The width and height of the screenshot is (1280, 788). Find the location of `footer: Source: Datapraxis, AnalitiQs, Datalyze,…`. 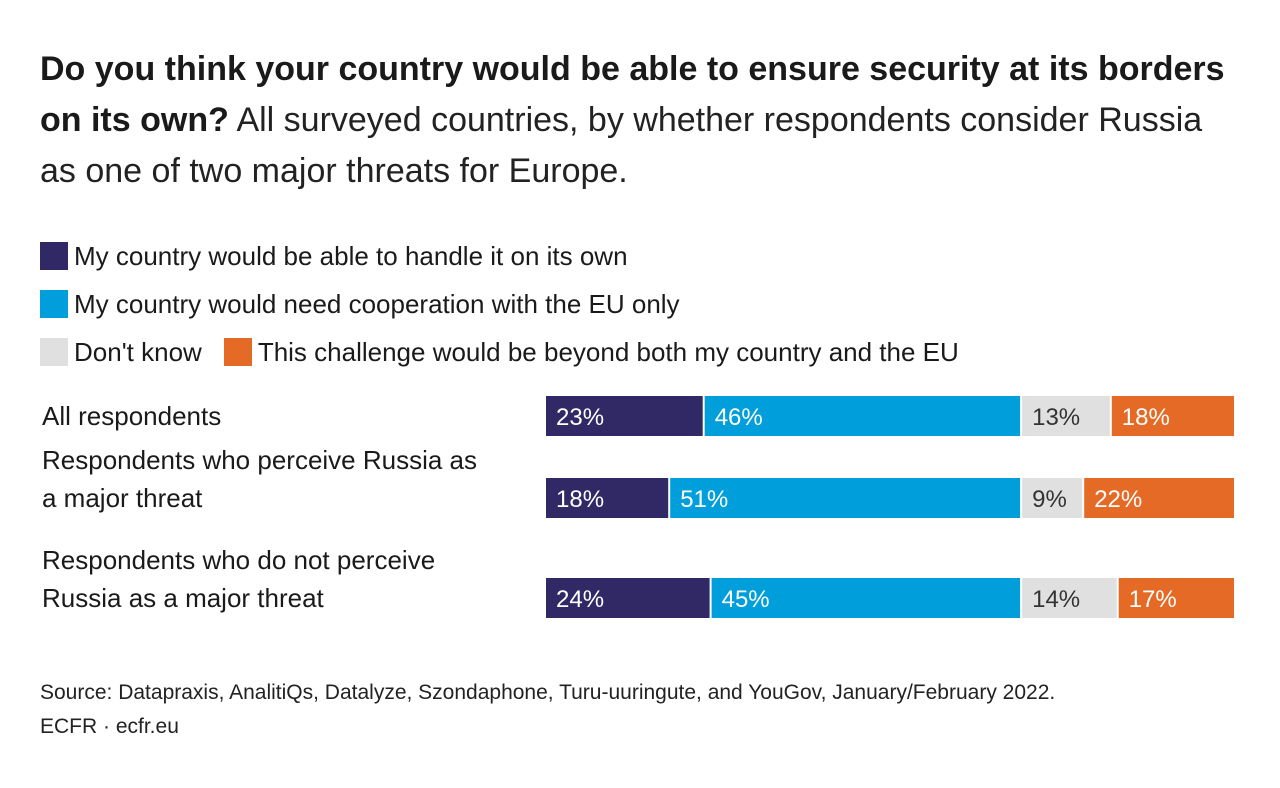

footer: Source: Datapraxis, AnalitiQs, Datalyze,… is located at coordinates (547, 710).